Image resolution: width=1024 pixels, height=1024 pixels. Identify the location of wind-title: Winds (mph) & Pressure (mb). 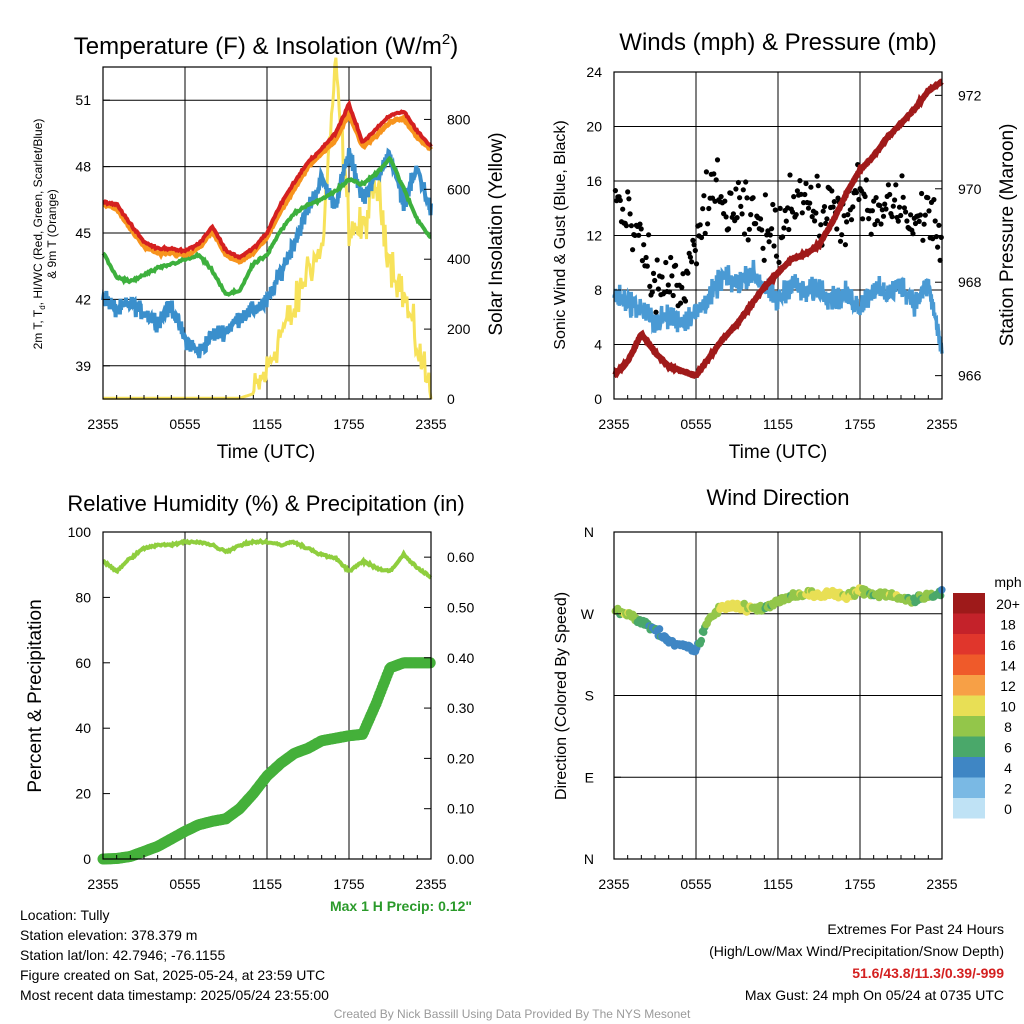
(777, 42).